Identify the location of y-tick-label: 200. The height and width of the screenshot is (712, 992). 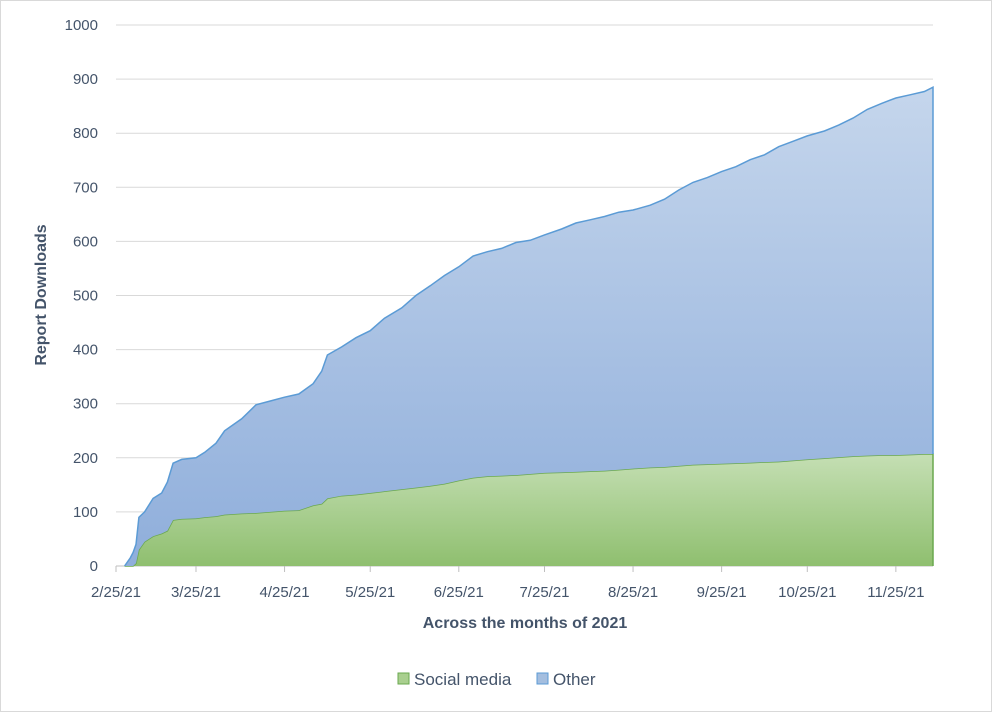
(85, 458).